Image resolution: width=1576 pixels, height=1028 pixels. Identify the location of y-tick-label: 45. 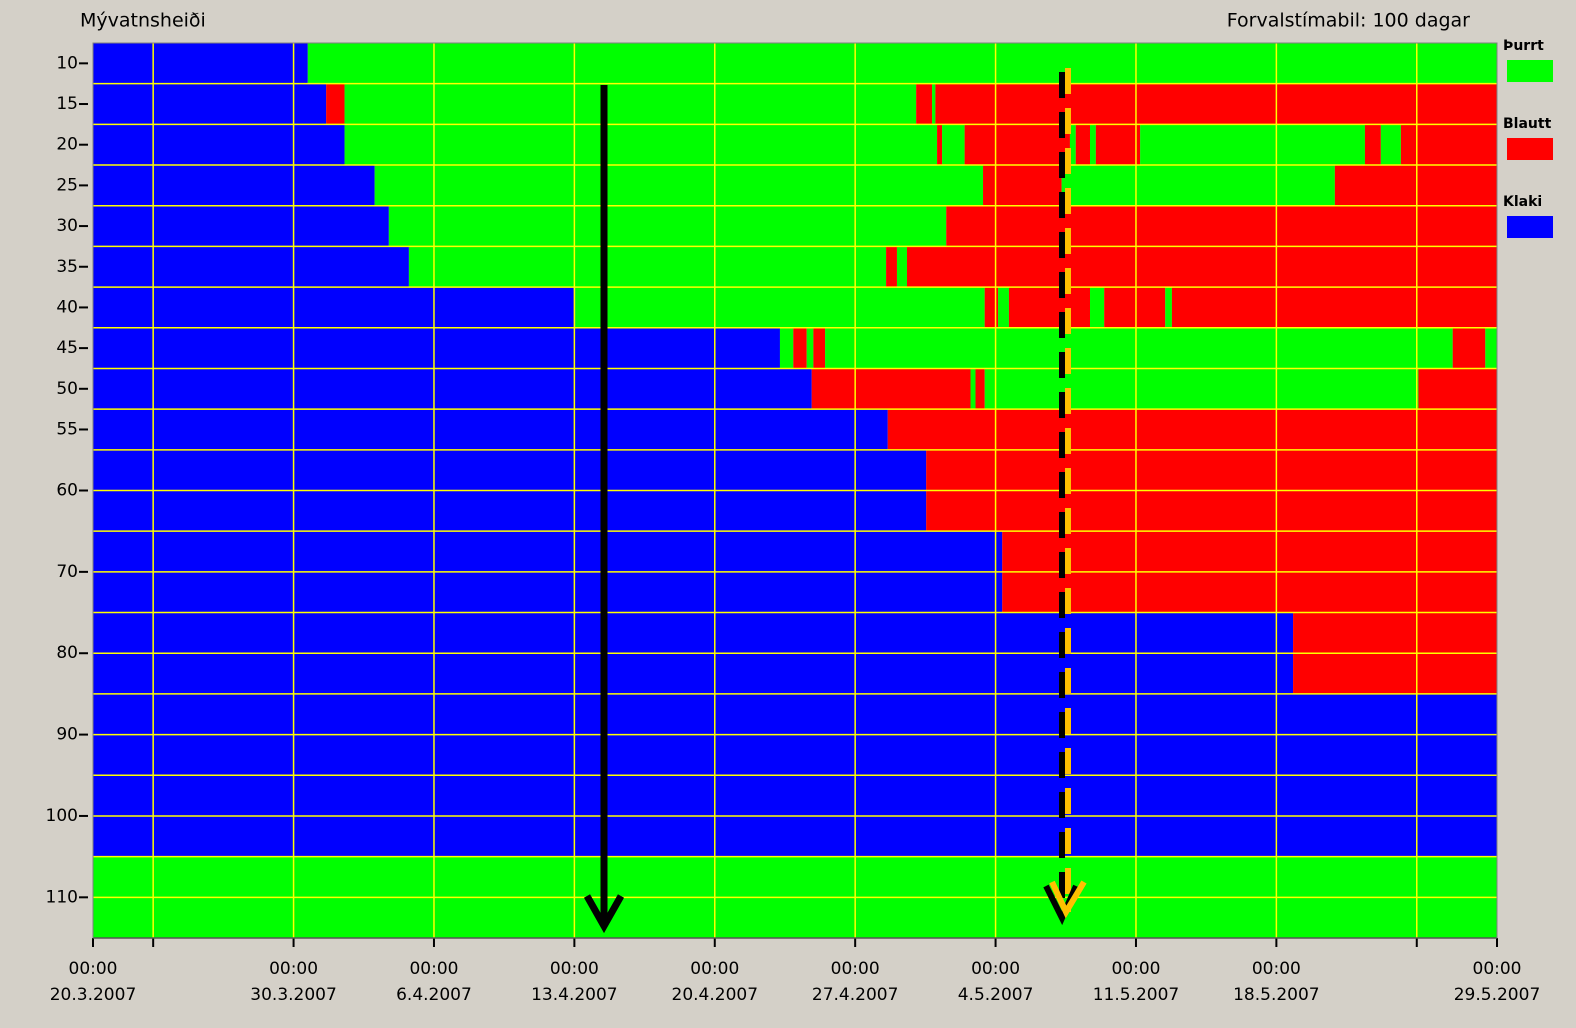
(67, 348).